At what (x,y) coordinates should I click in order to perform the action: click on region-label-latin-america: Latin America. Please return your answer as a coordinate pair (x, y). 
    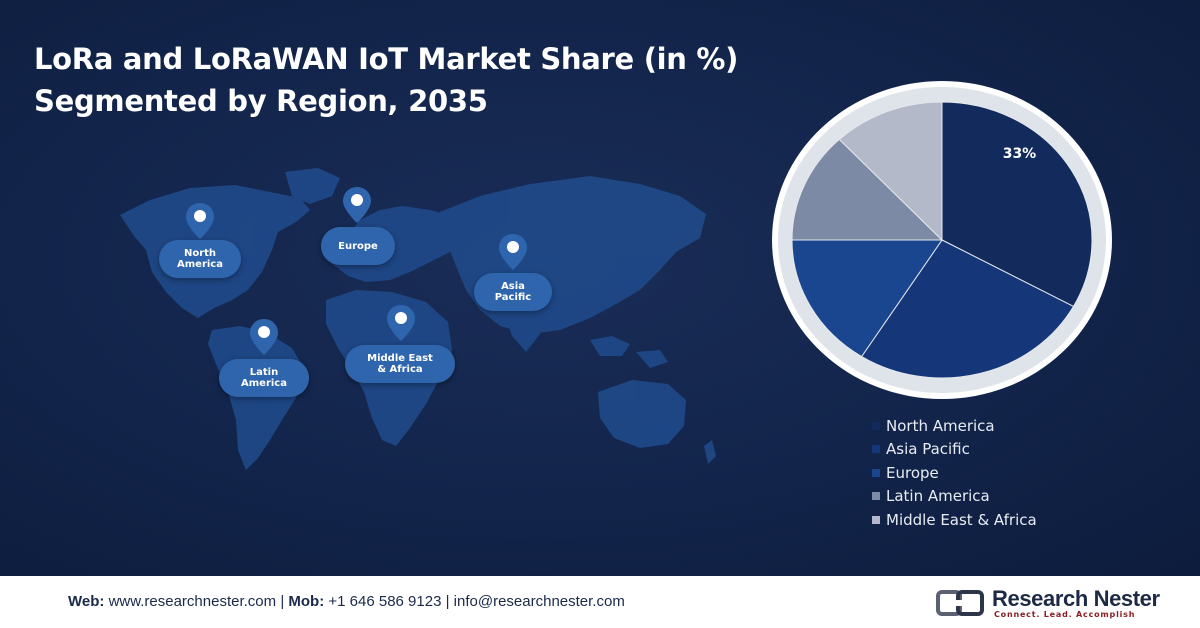
    Looking at the image, I should click on (264, 378).